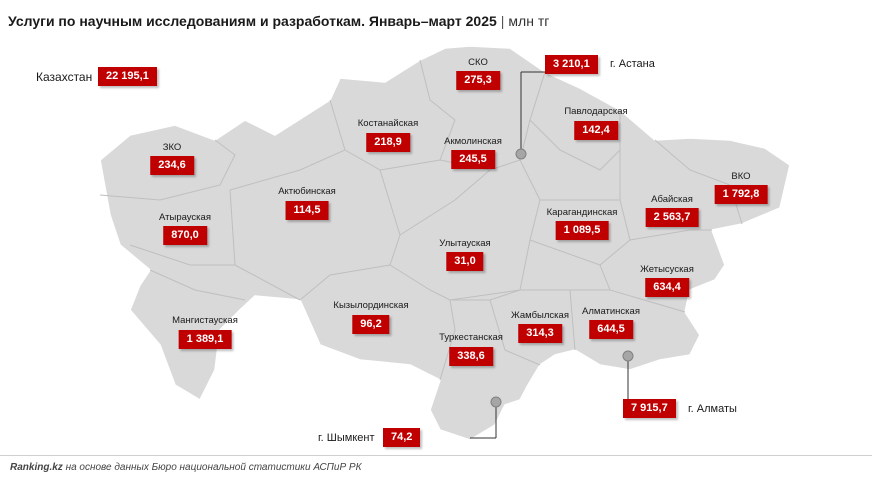 The image size is (872, 484). Describe the element at coordinates (388, 123) in the screenshot. I see `region-label-kostanay: Костанайская` at that location.